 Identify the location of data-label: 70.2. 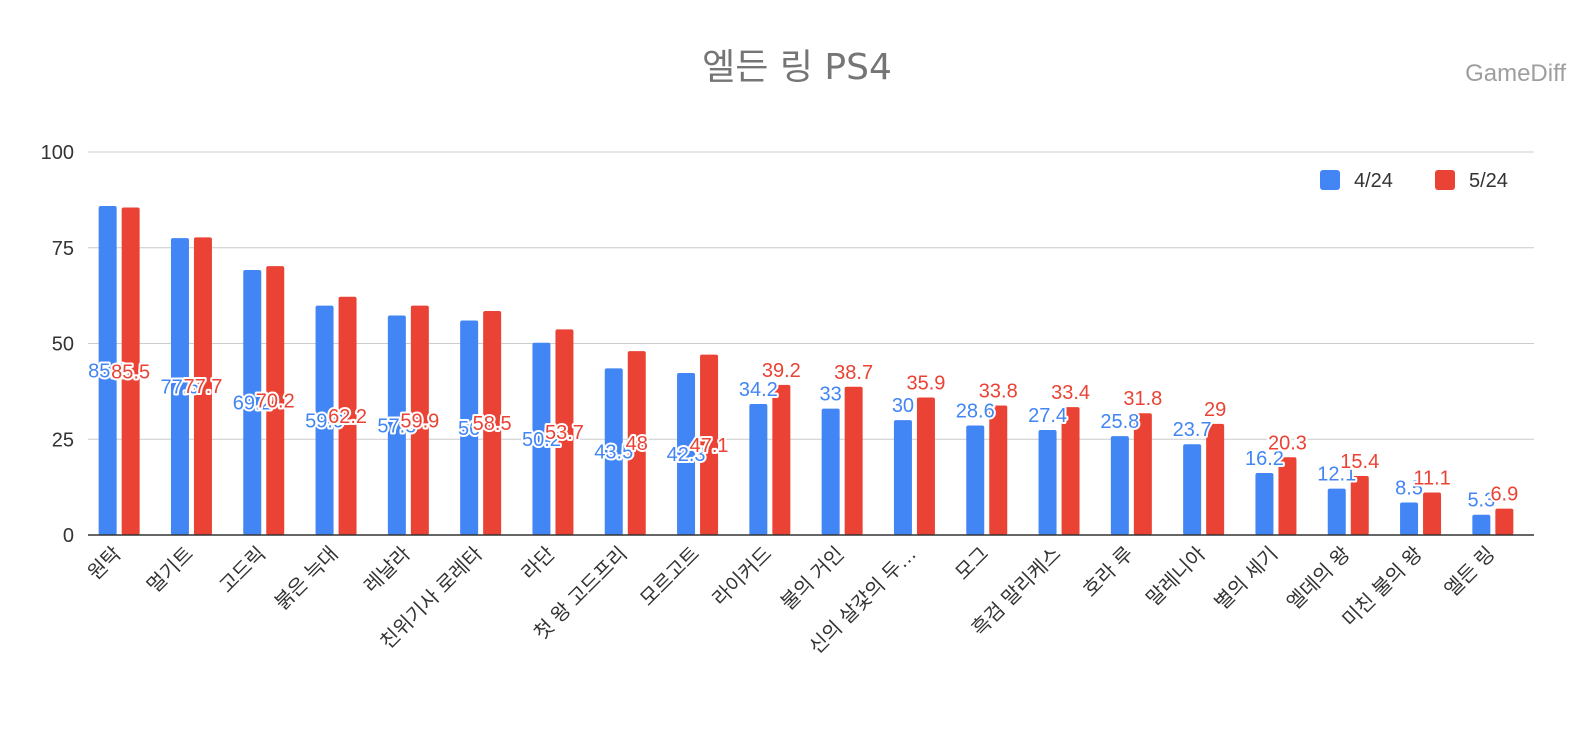
(275, 402).